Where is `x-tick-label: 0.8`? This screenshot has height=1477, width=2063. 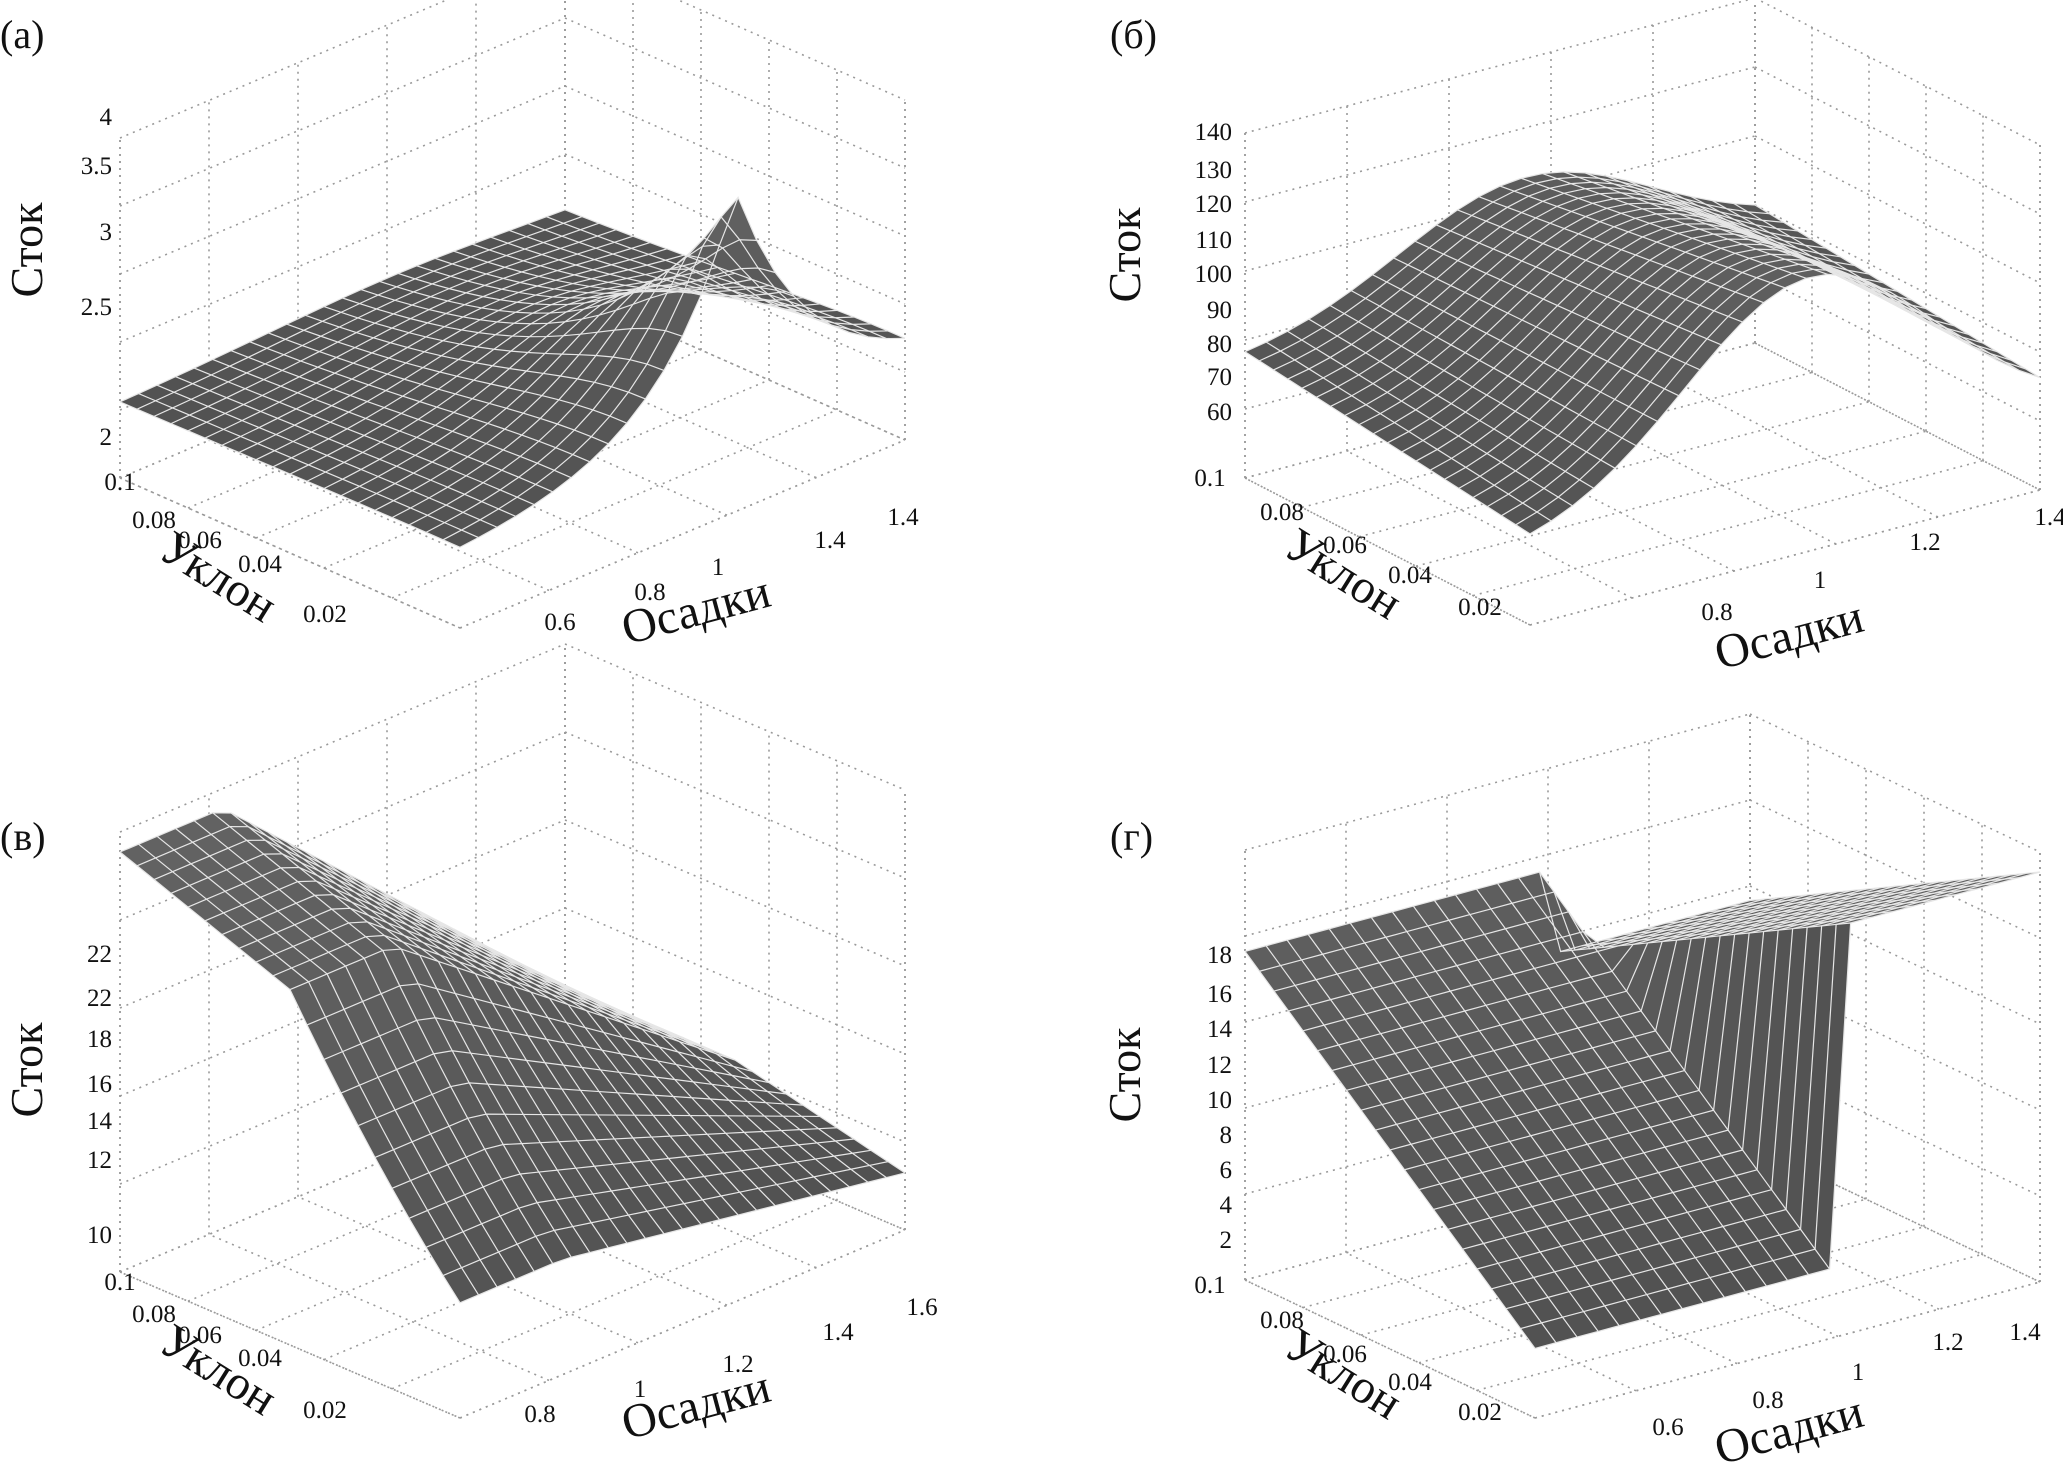
x-tick-label: 0.8 is located at coordinates (649, 592).